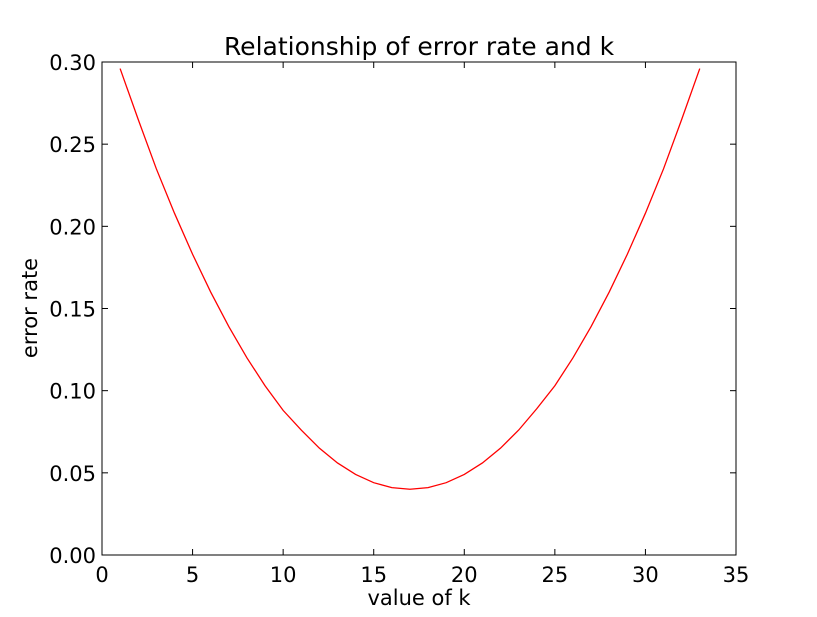  I want to click on y-tick-label: 0.20, so click(72, 227).